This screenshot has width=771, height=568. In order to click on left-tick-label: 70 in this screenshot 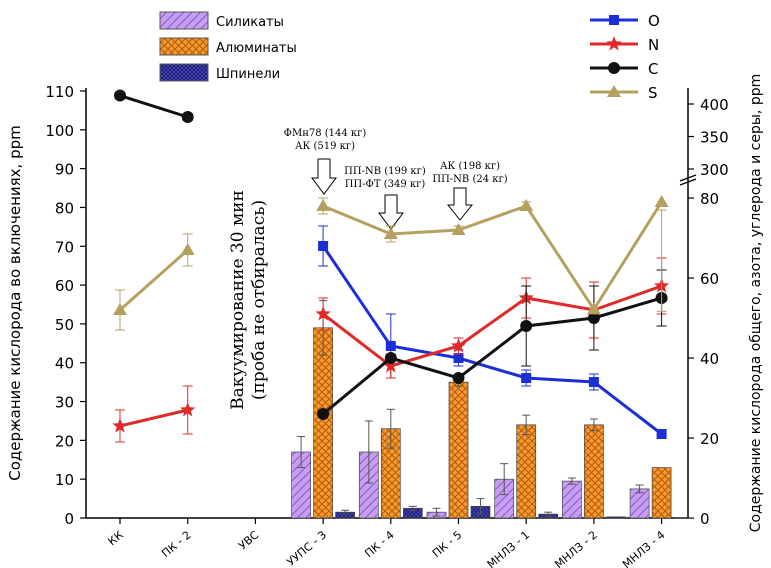, I will do `click(64, 247)`.